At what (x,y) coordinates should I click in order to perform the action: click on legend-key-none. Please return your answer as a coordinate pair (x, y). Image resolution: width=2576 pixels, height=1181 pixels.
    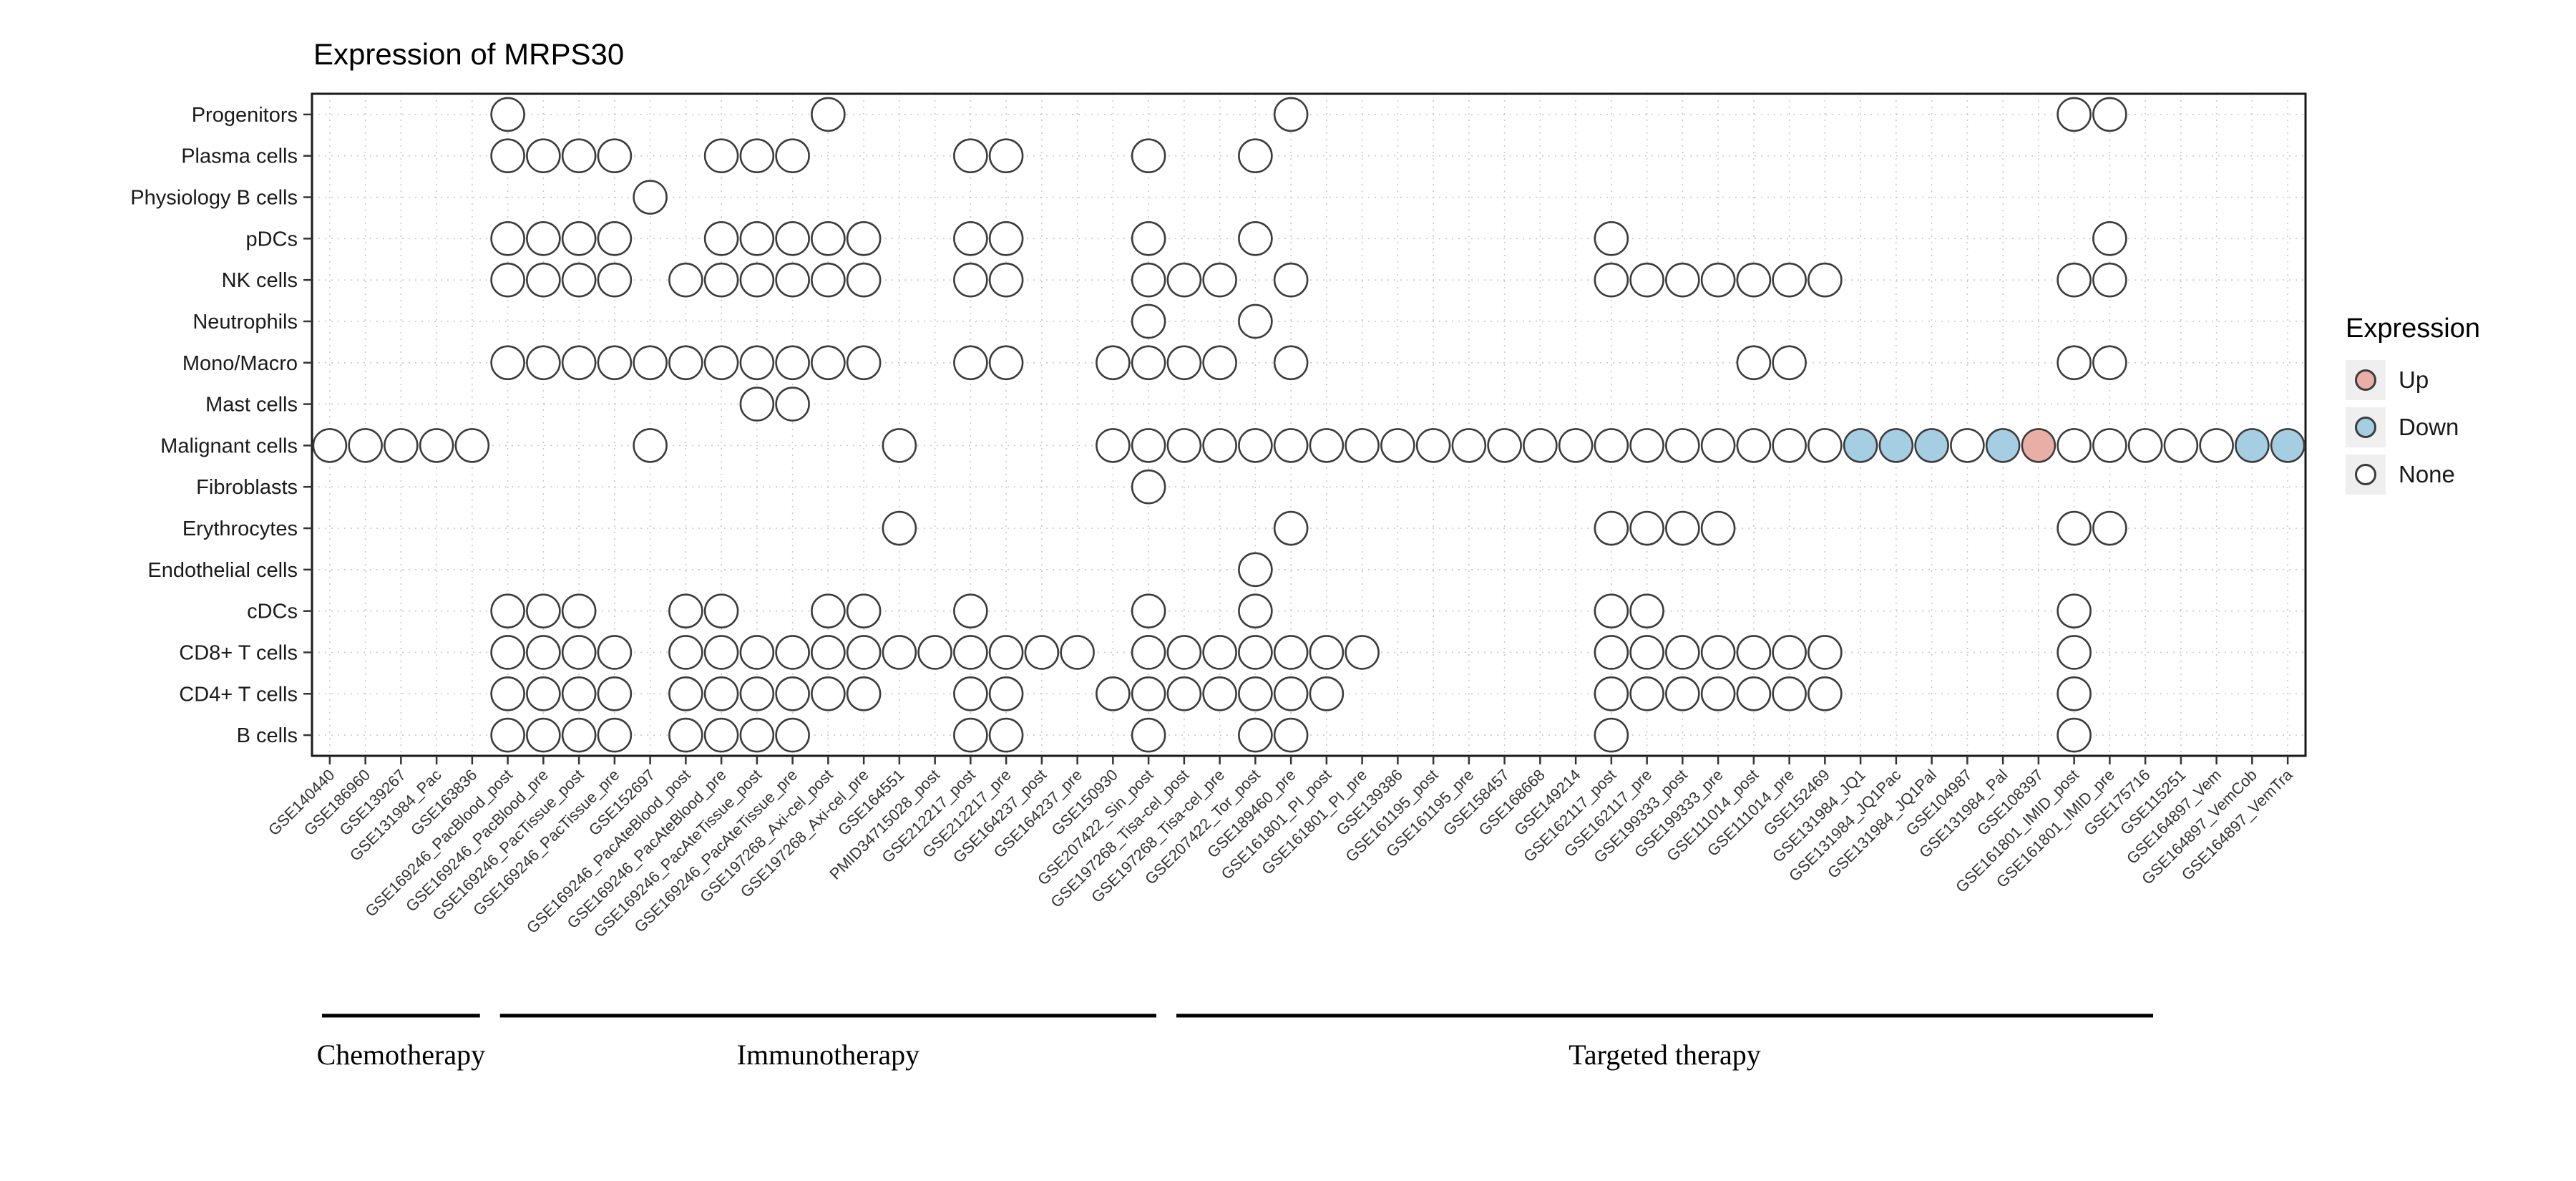
    Looking at the image, I should click on (2366, 475).